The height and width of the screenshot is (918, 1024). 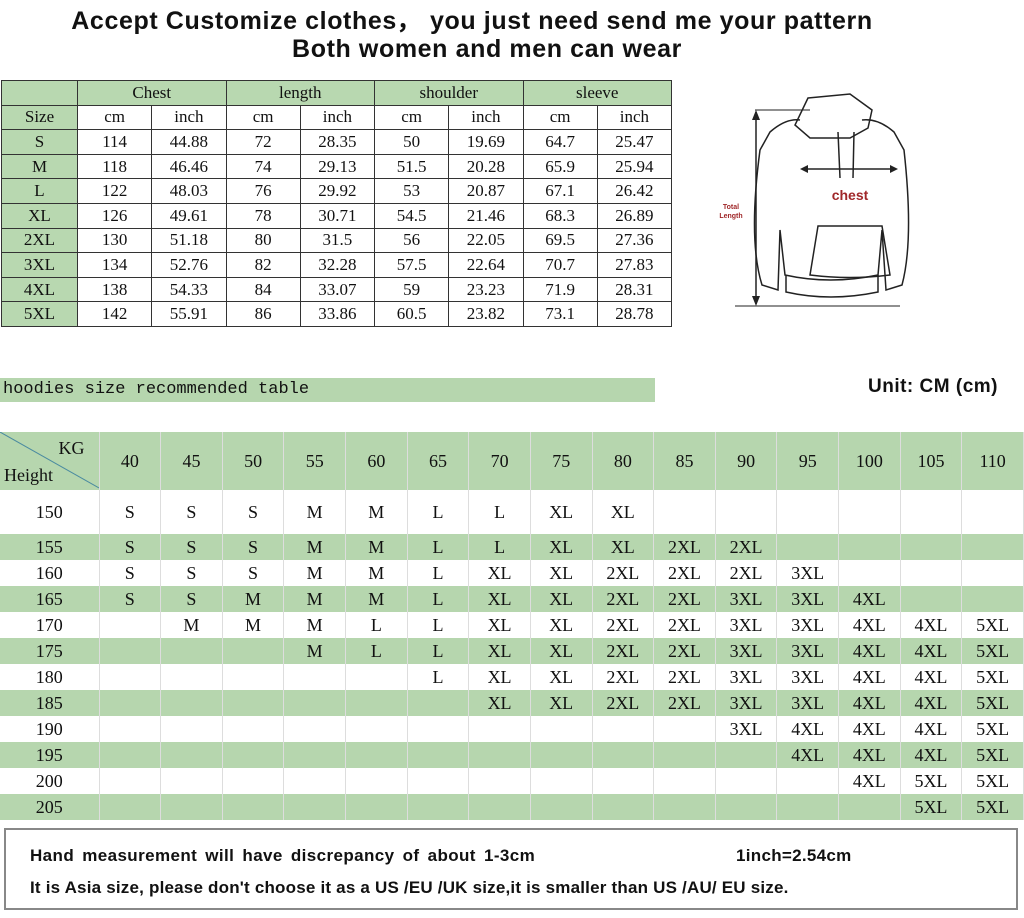 What do you see at coordinates (114, 166) in the screenshot?
I see `table-cell: 118` at bounding box center [114, 166].